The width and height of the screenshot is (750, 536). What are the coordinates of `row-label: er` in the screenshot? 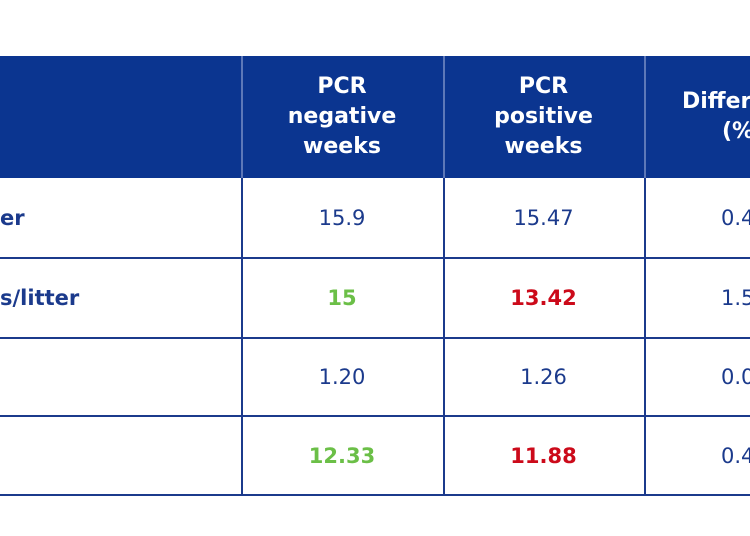 It's located at (12, 218).